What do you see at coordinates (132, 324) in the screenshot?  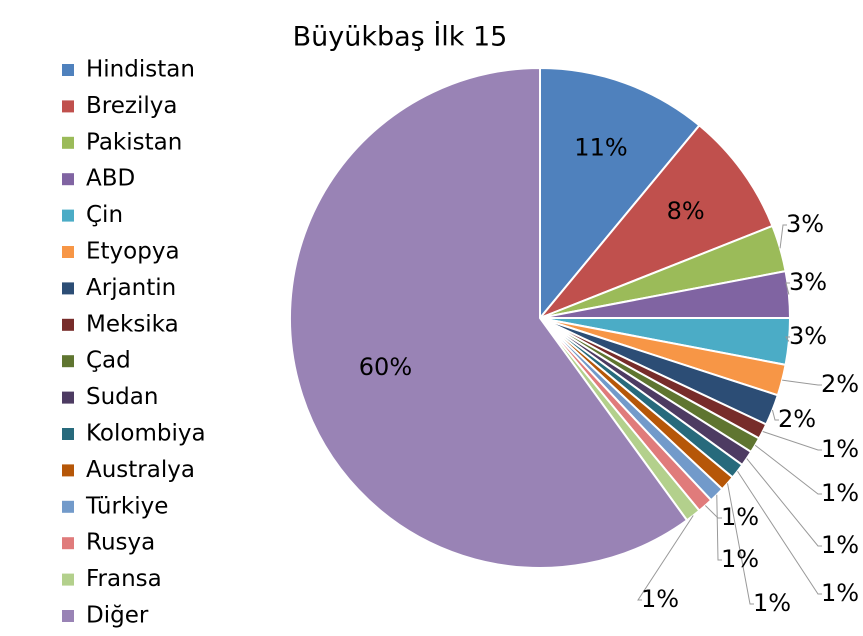 I see `legend-label: Meksika` at bounding box center [132, 324].